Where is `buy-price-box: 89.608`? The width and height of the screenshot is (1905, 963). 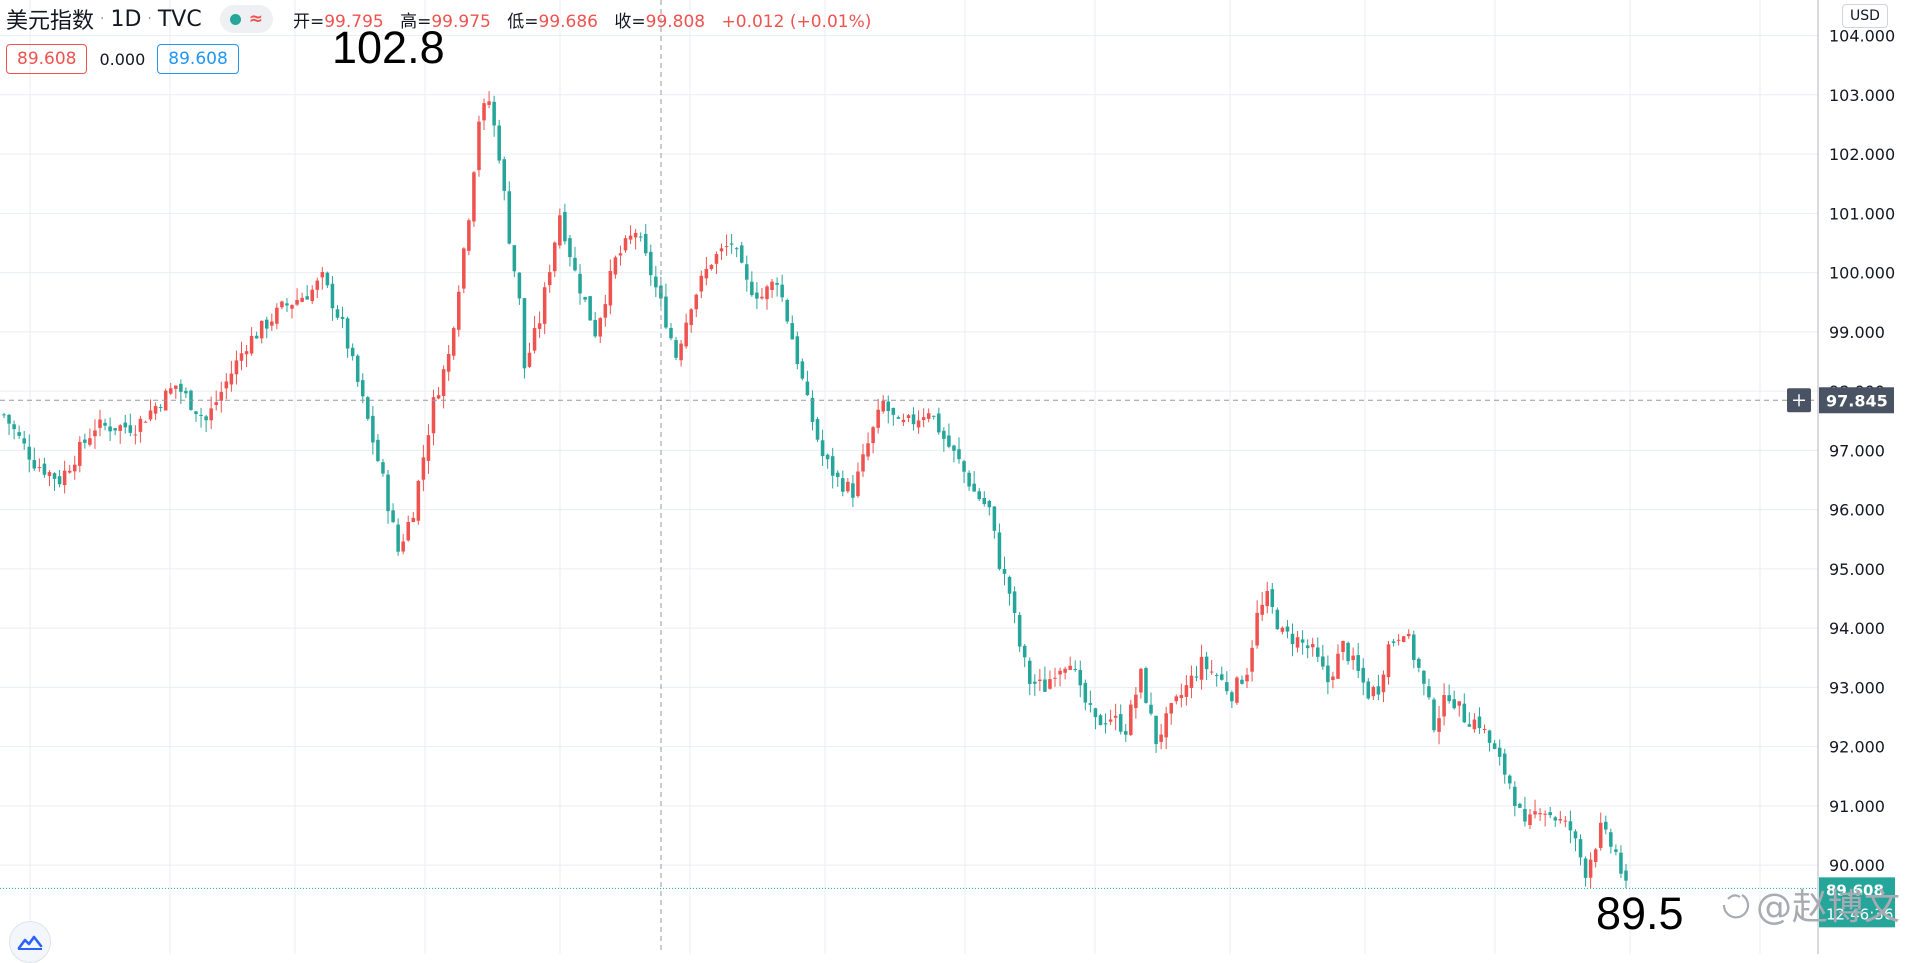 buy-price-box: 89.608 is located at coordinates (198, 59).